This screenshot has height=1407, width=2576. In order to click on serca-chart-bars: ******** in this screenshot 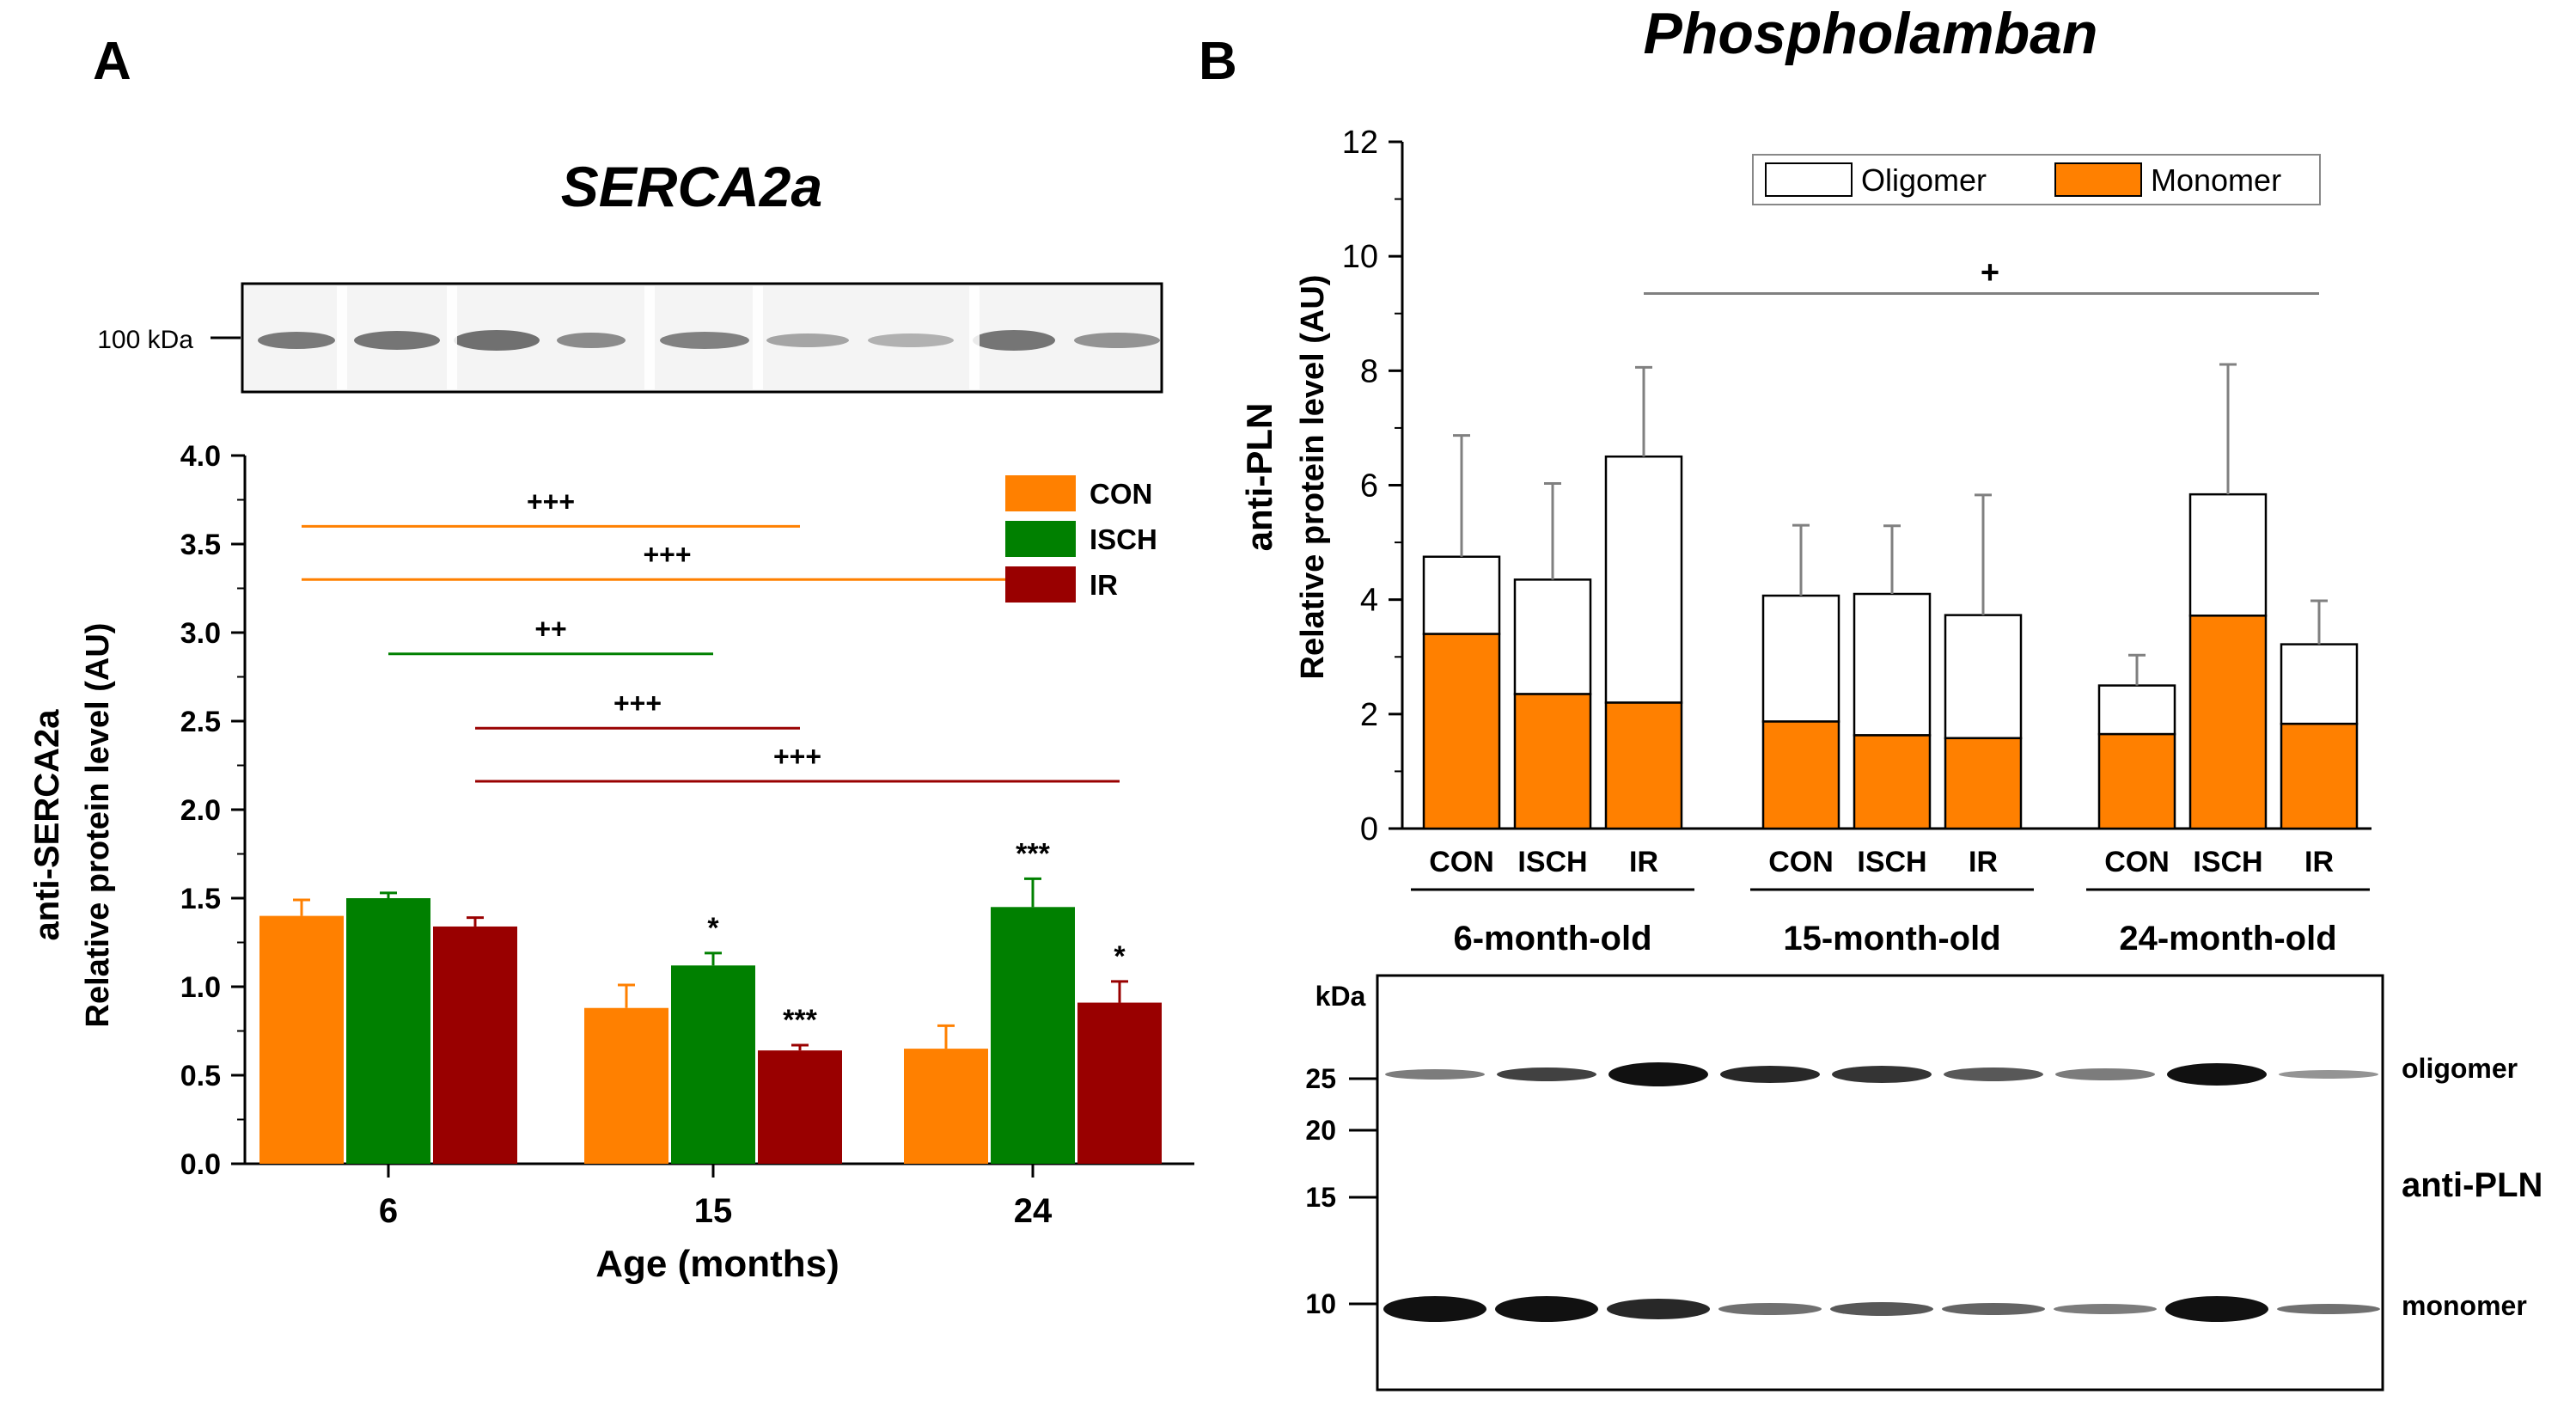, I will do `click(710, 1000)`.